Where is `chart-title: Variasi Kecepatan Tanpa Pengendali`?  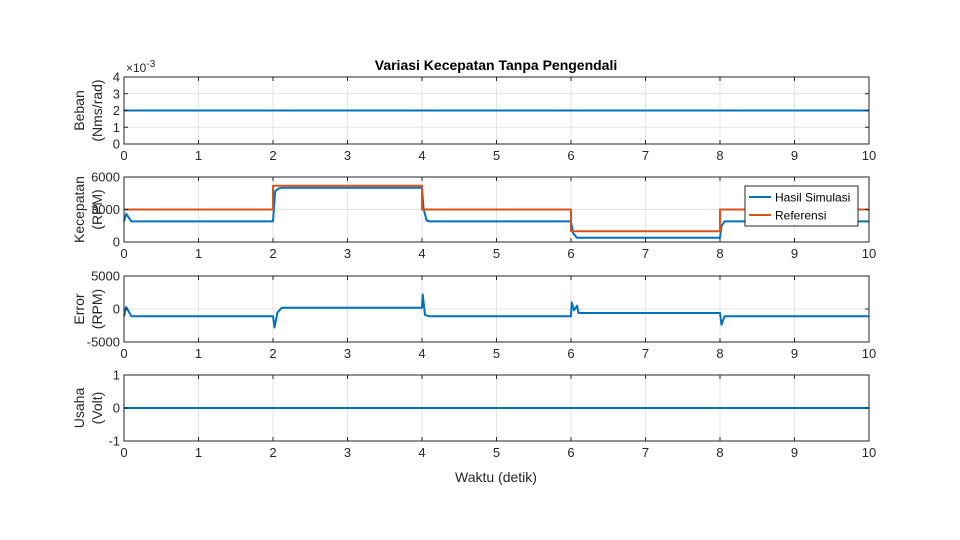
chart-title: Variasi Kecepatan Tanpa Pengendali is located at coordinates (496, 65).